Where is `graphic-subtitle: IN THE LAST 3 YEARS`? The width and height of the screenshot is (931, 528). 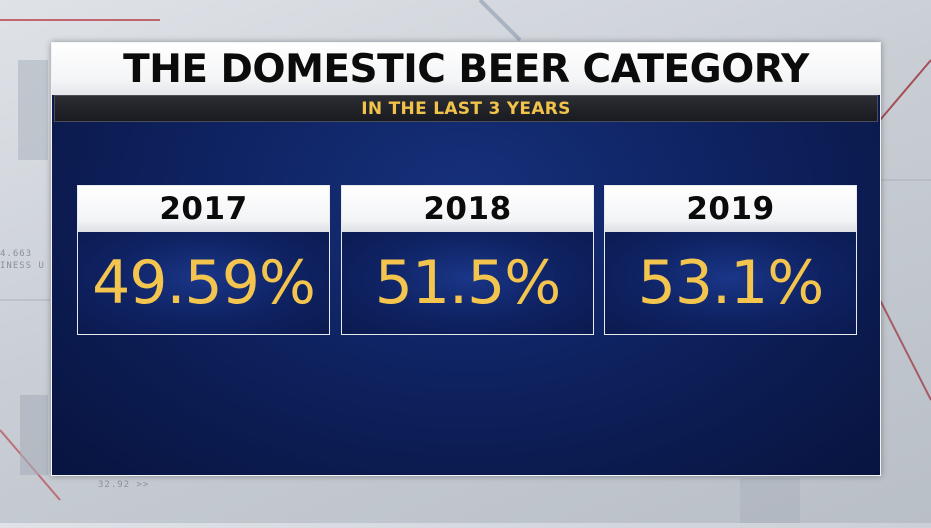 graphic-subtitle: IN THE LAST 3 YEARS is located at coordinates (466, 108).